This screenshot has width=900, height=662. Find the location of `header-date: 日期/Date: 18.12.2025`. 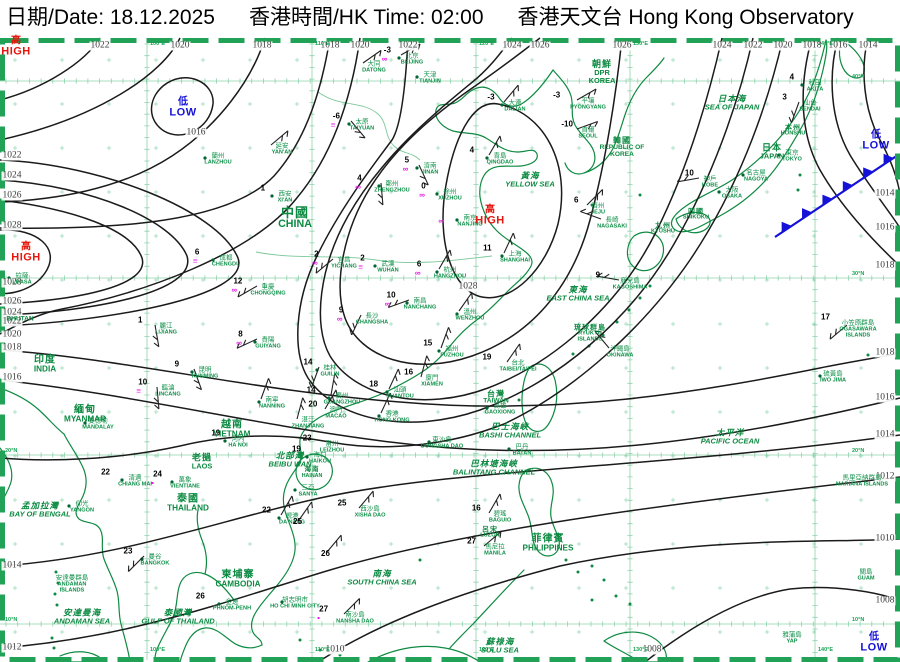

header-date: 日期/Date: 18.12.2025 is located at coordinates (110, 17).